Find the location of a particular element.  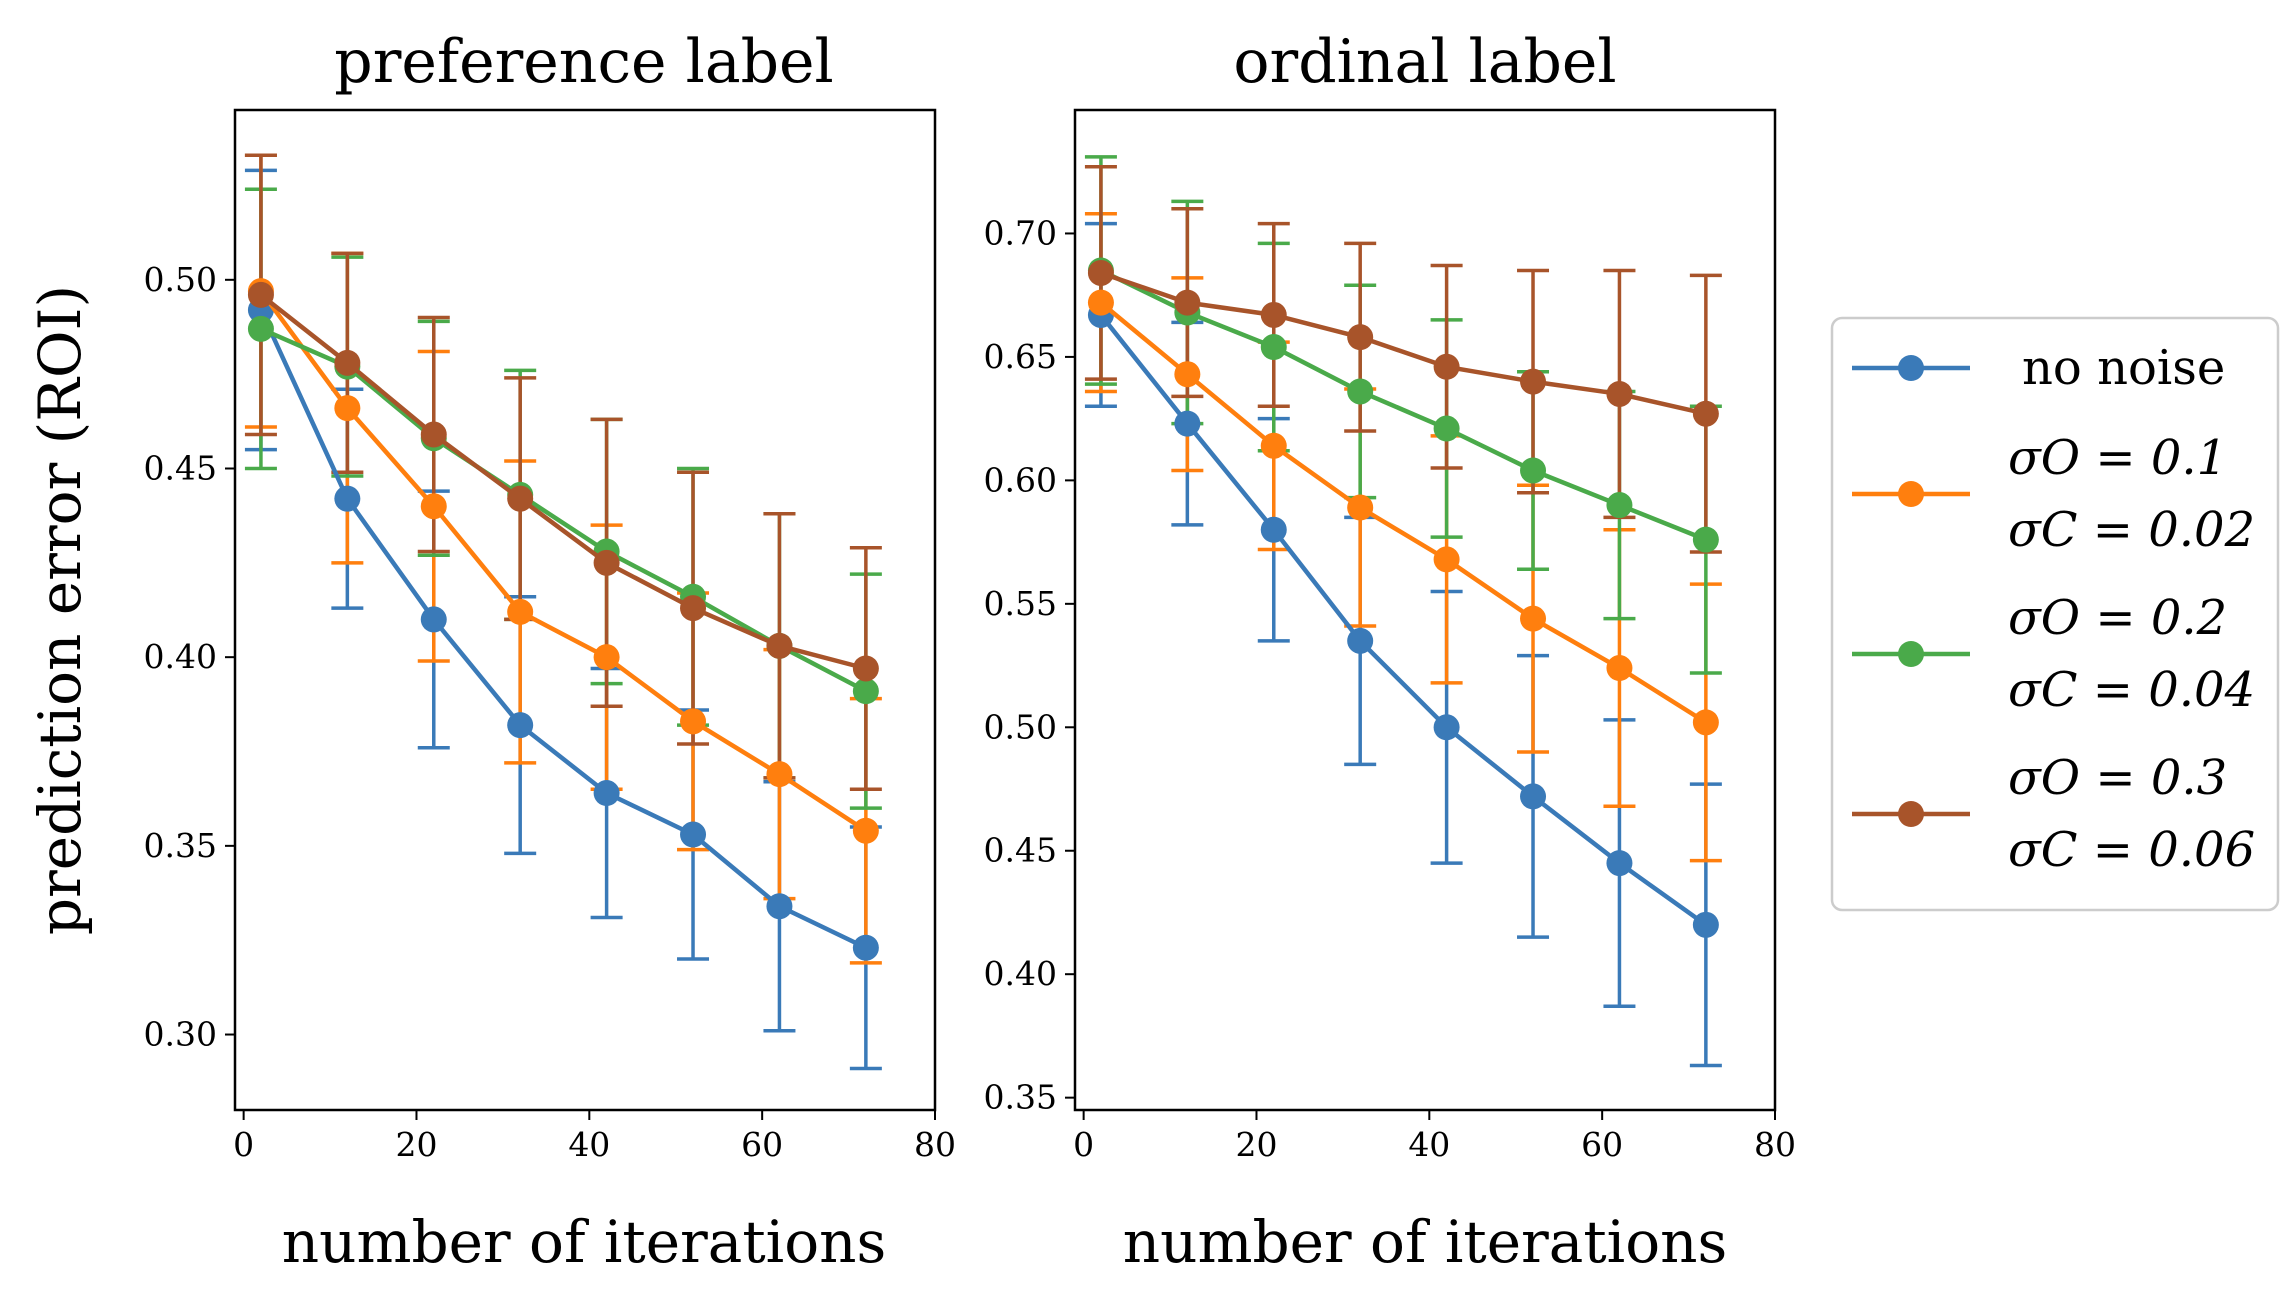

legend-label-line1: σO = 0.3 is located at coordinates (2117, 778).